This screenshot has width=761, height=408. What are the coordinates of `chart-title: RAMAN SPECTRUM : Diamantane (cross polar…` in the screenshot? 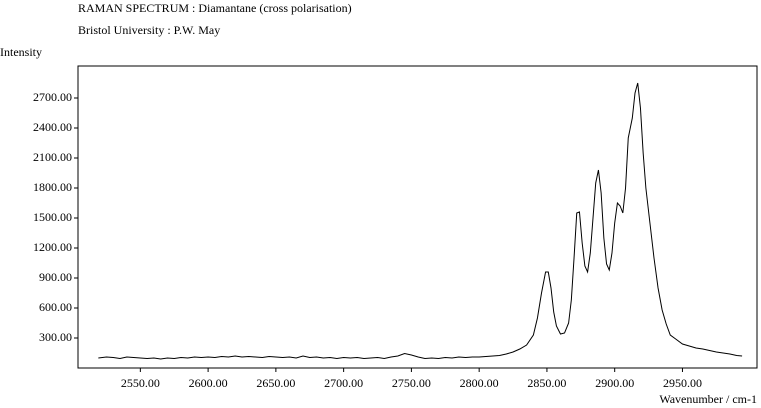 It's located at (215, 8).